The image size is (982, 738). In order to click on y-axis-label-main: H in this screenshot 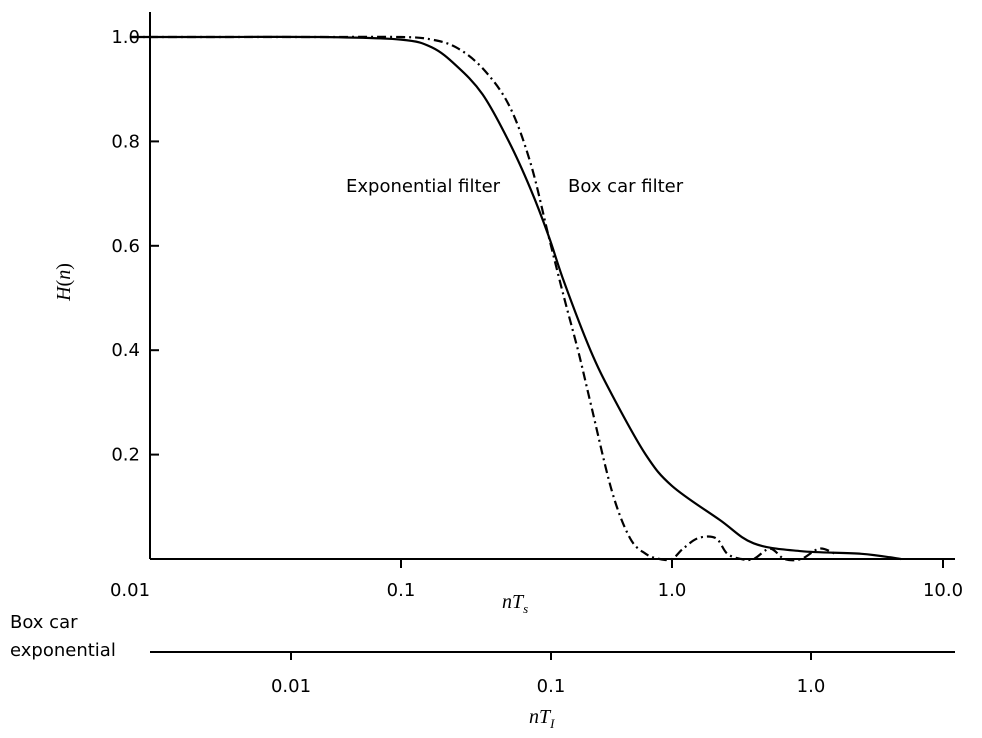, I will do `click(64, 293)`.